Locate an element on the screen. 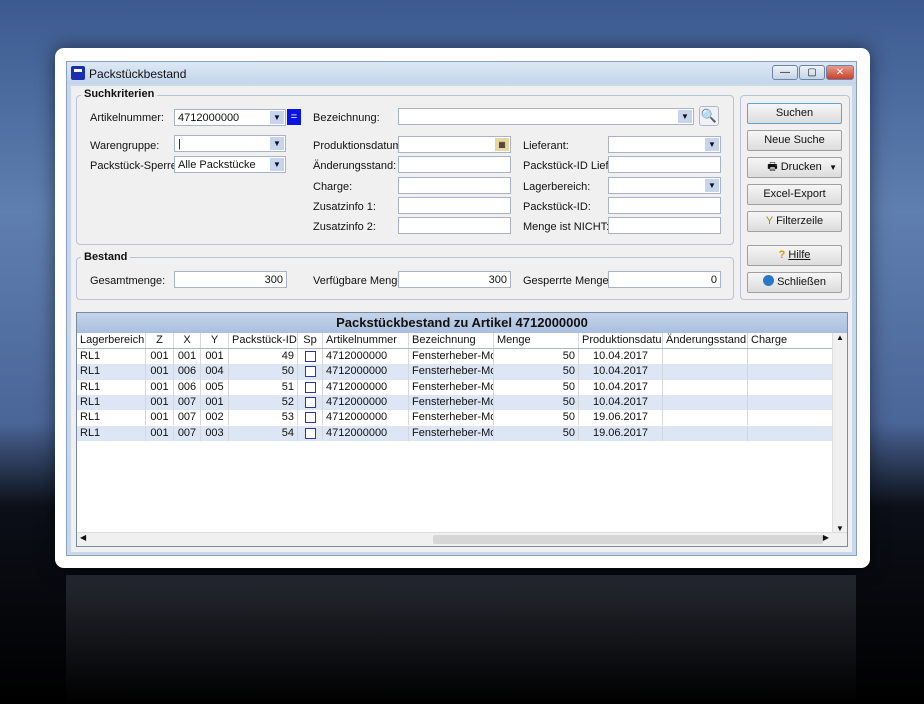 The height and width of the screenshot is (704, 924). excel-export-button: Excel-Export is located at coordinates (794, 194).